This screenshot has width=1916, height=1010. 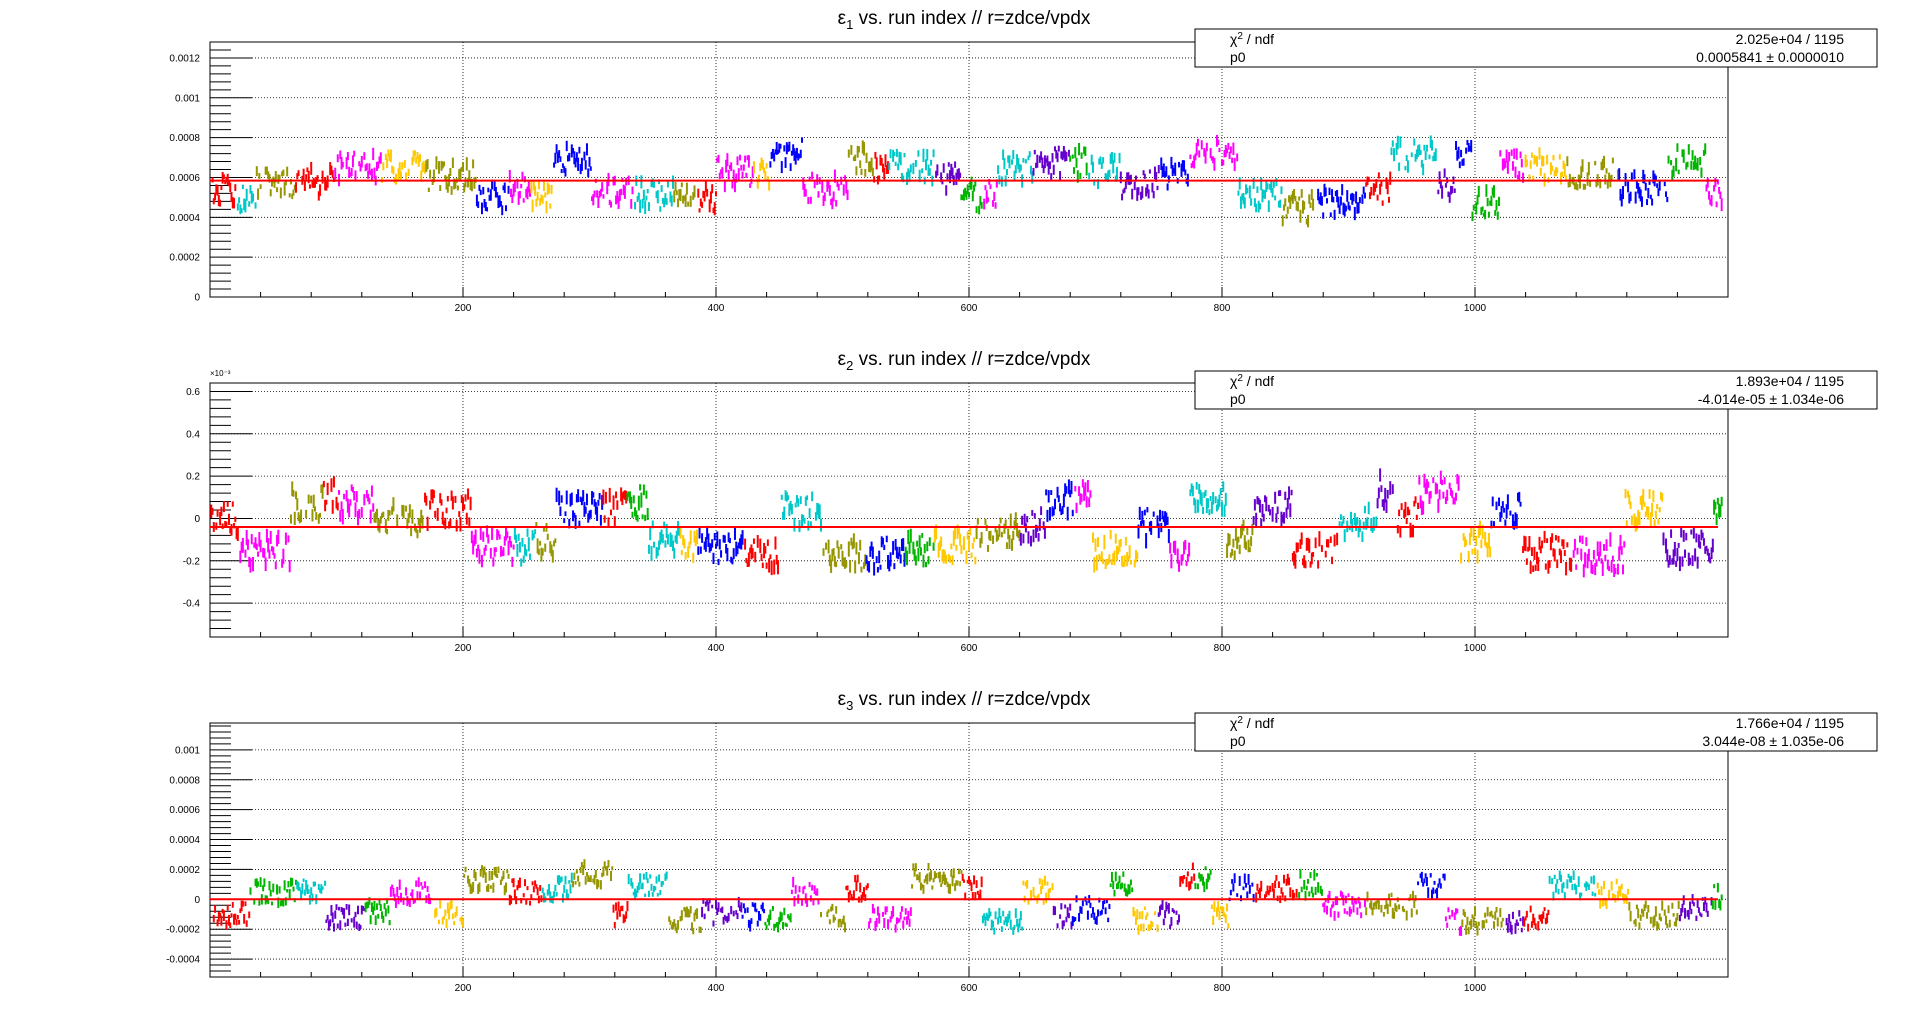 I want to click on panel-title: ε1 vs. run index // r=zdce/vpdx, so click(x=964, y=20).